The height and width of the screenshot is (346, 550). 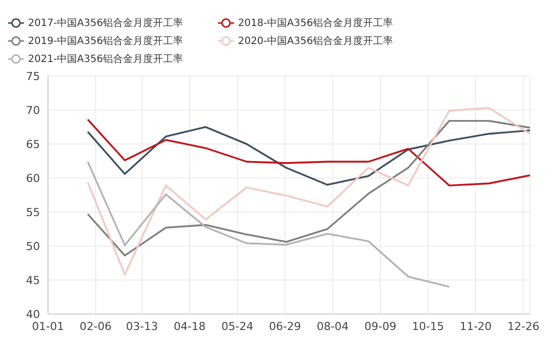 What do you see at coordinates (380, 326) in the screenshot?
I see `x-tick-label: 09-09` at bounding box center [380, 326].